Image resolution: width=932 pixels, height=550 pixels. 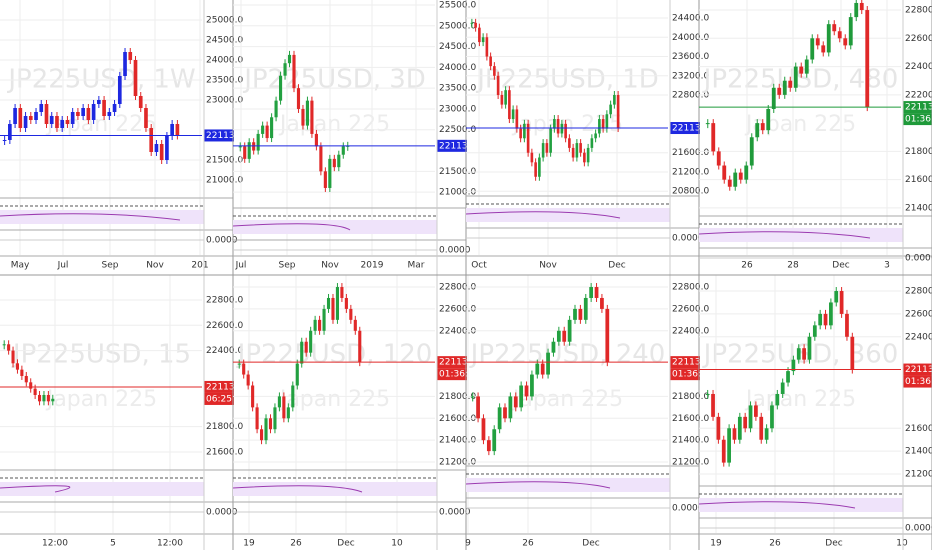 What do you see at coordinates (219, 399) in the screenshot?
I see `countdown-text: 06:25` at bounding box center [219, 399].